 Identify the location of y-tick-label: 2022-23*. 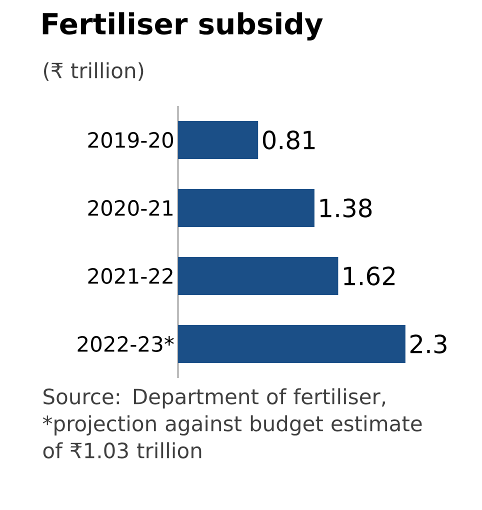
(126, 344).